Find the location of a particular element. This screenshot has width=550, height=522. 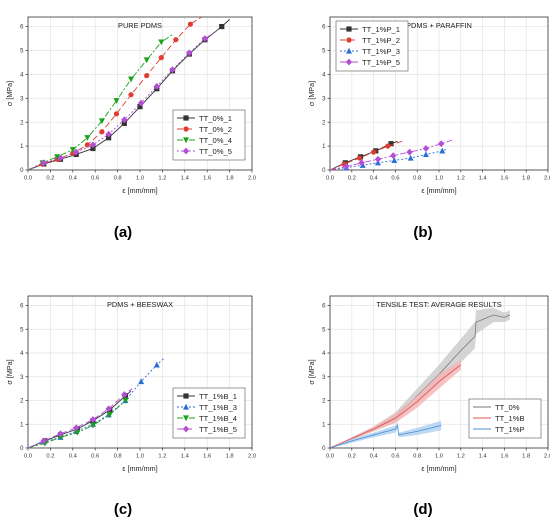

legend-entry: TT_0%_2 is located at coordinates (215, 129).